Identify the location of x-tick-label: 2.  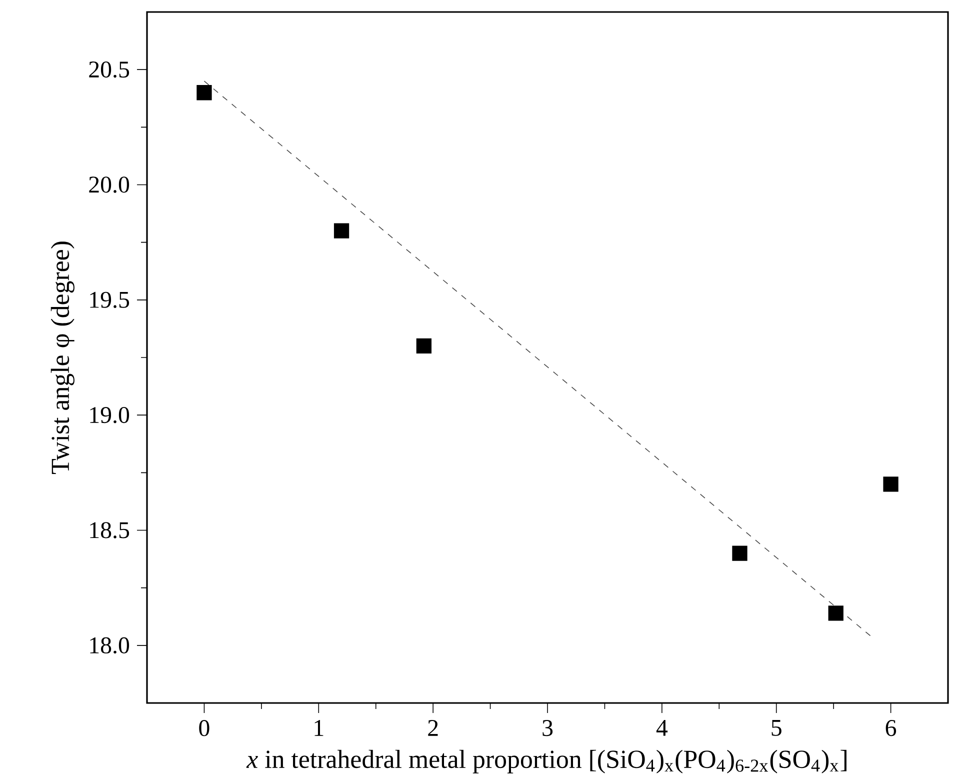
(433, 728).